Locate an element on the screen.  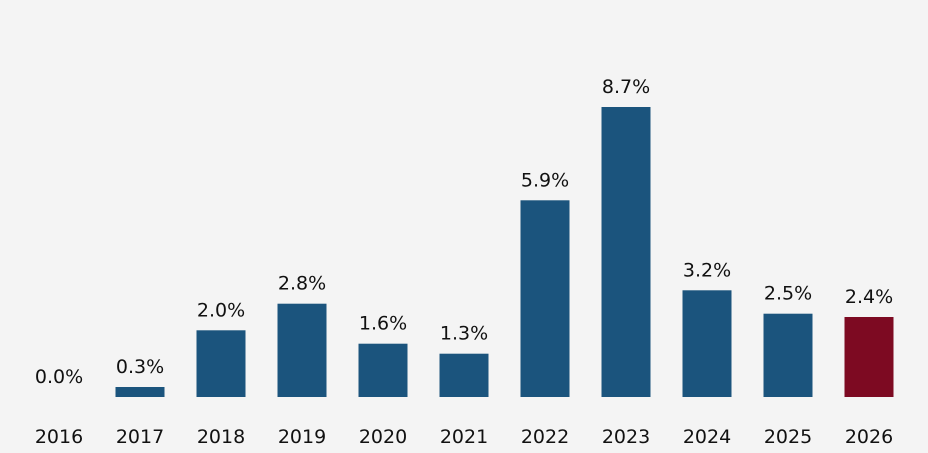
bar-2024 is located at coordinates (707, 343).